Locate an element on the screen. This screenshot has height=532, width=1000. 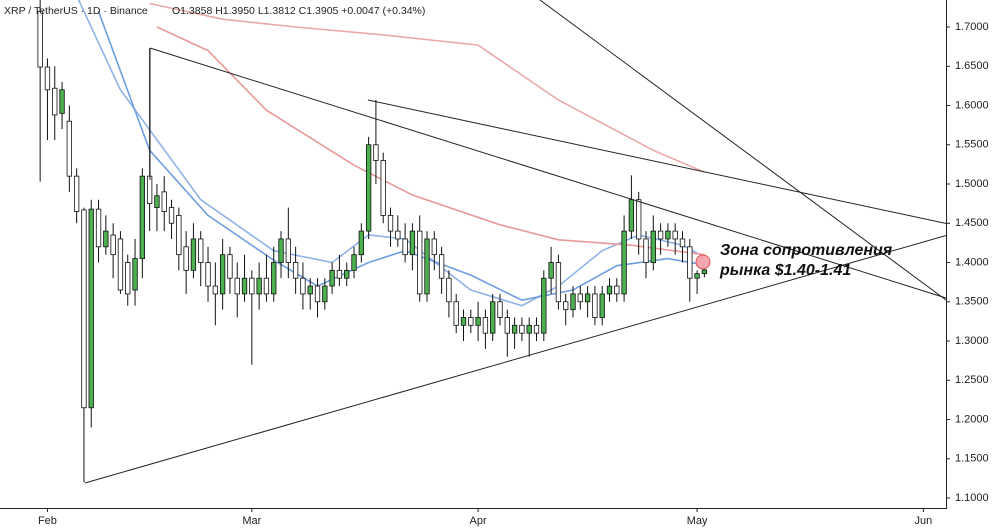
y-tick-label: 1.4000 is located at coordinates (972, 262).